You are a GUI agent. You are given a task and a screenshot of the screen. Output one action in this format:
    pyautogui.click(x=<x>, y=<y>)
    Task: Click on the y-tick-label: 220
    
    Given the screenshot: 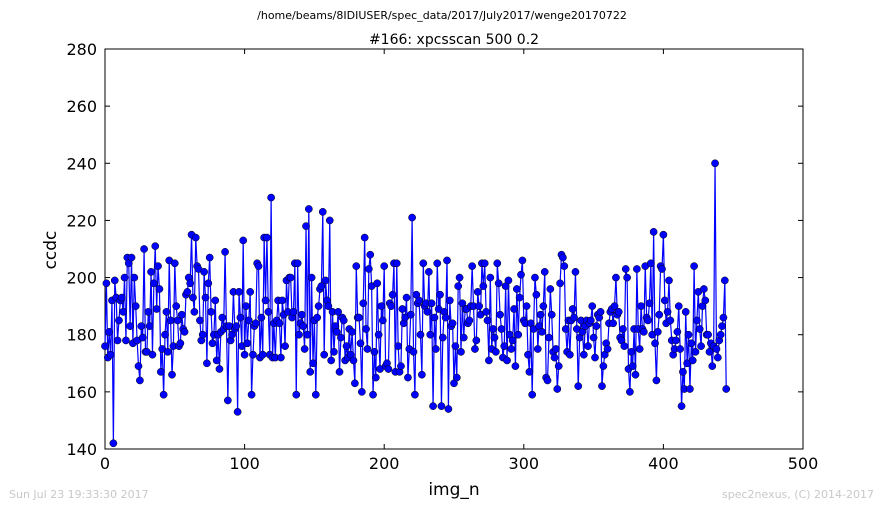 What is the action you would take?
    pyautogui.click(x=81, y=220)
    